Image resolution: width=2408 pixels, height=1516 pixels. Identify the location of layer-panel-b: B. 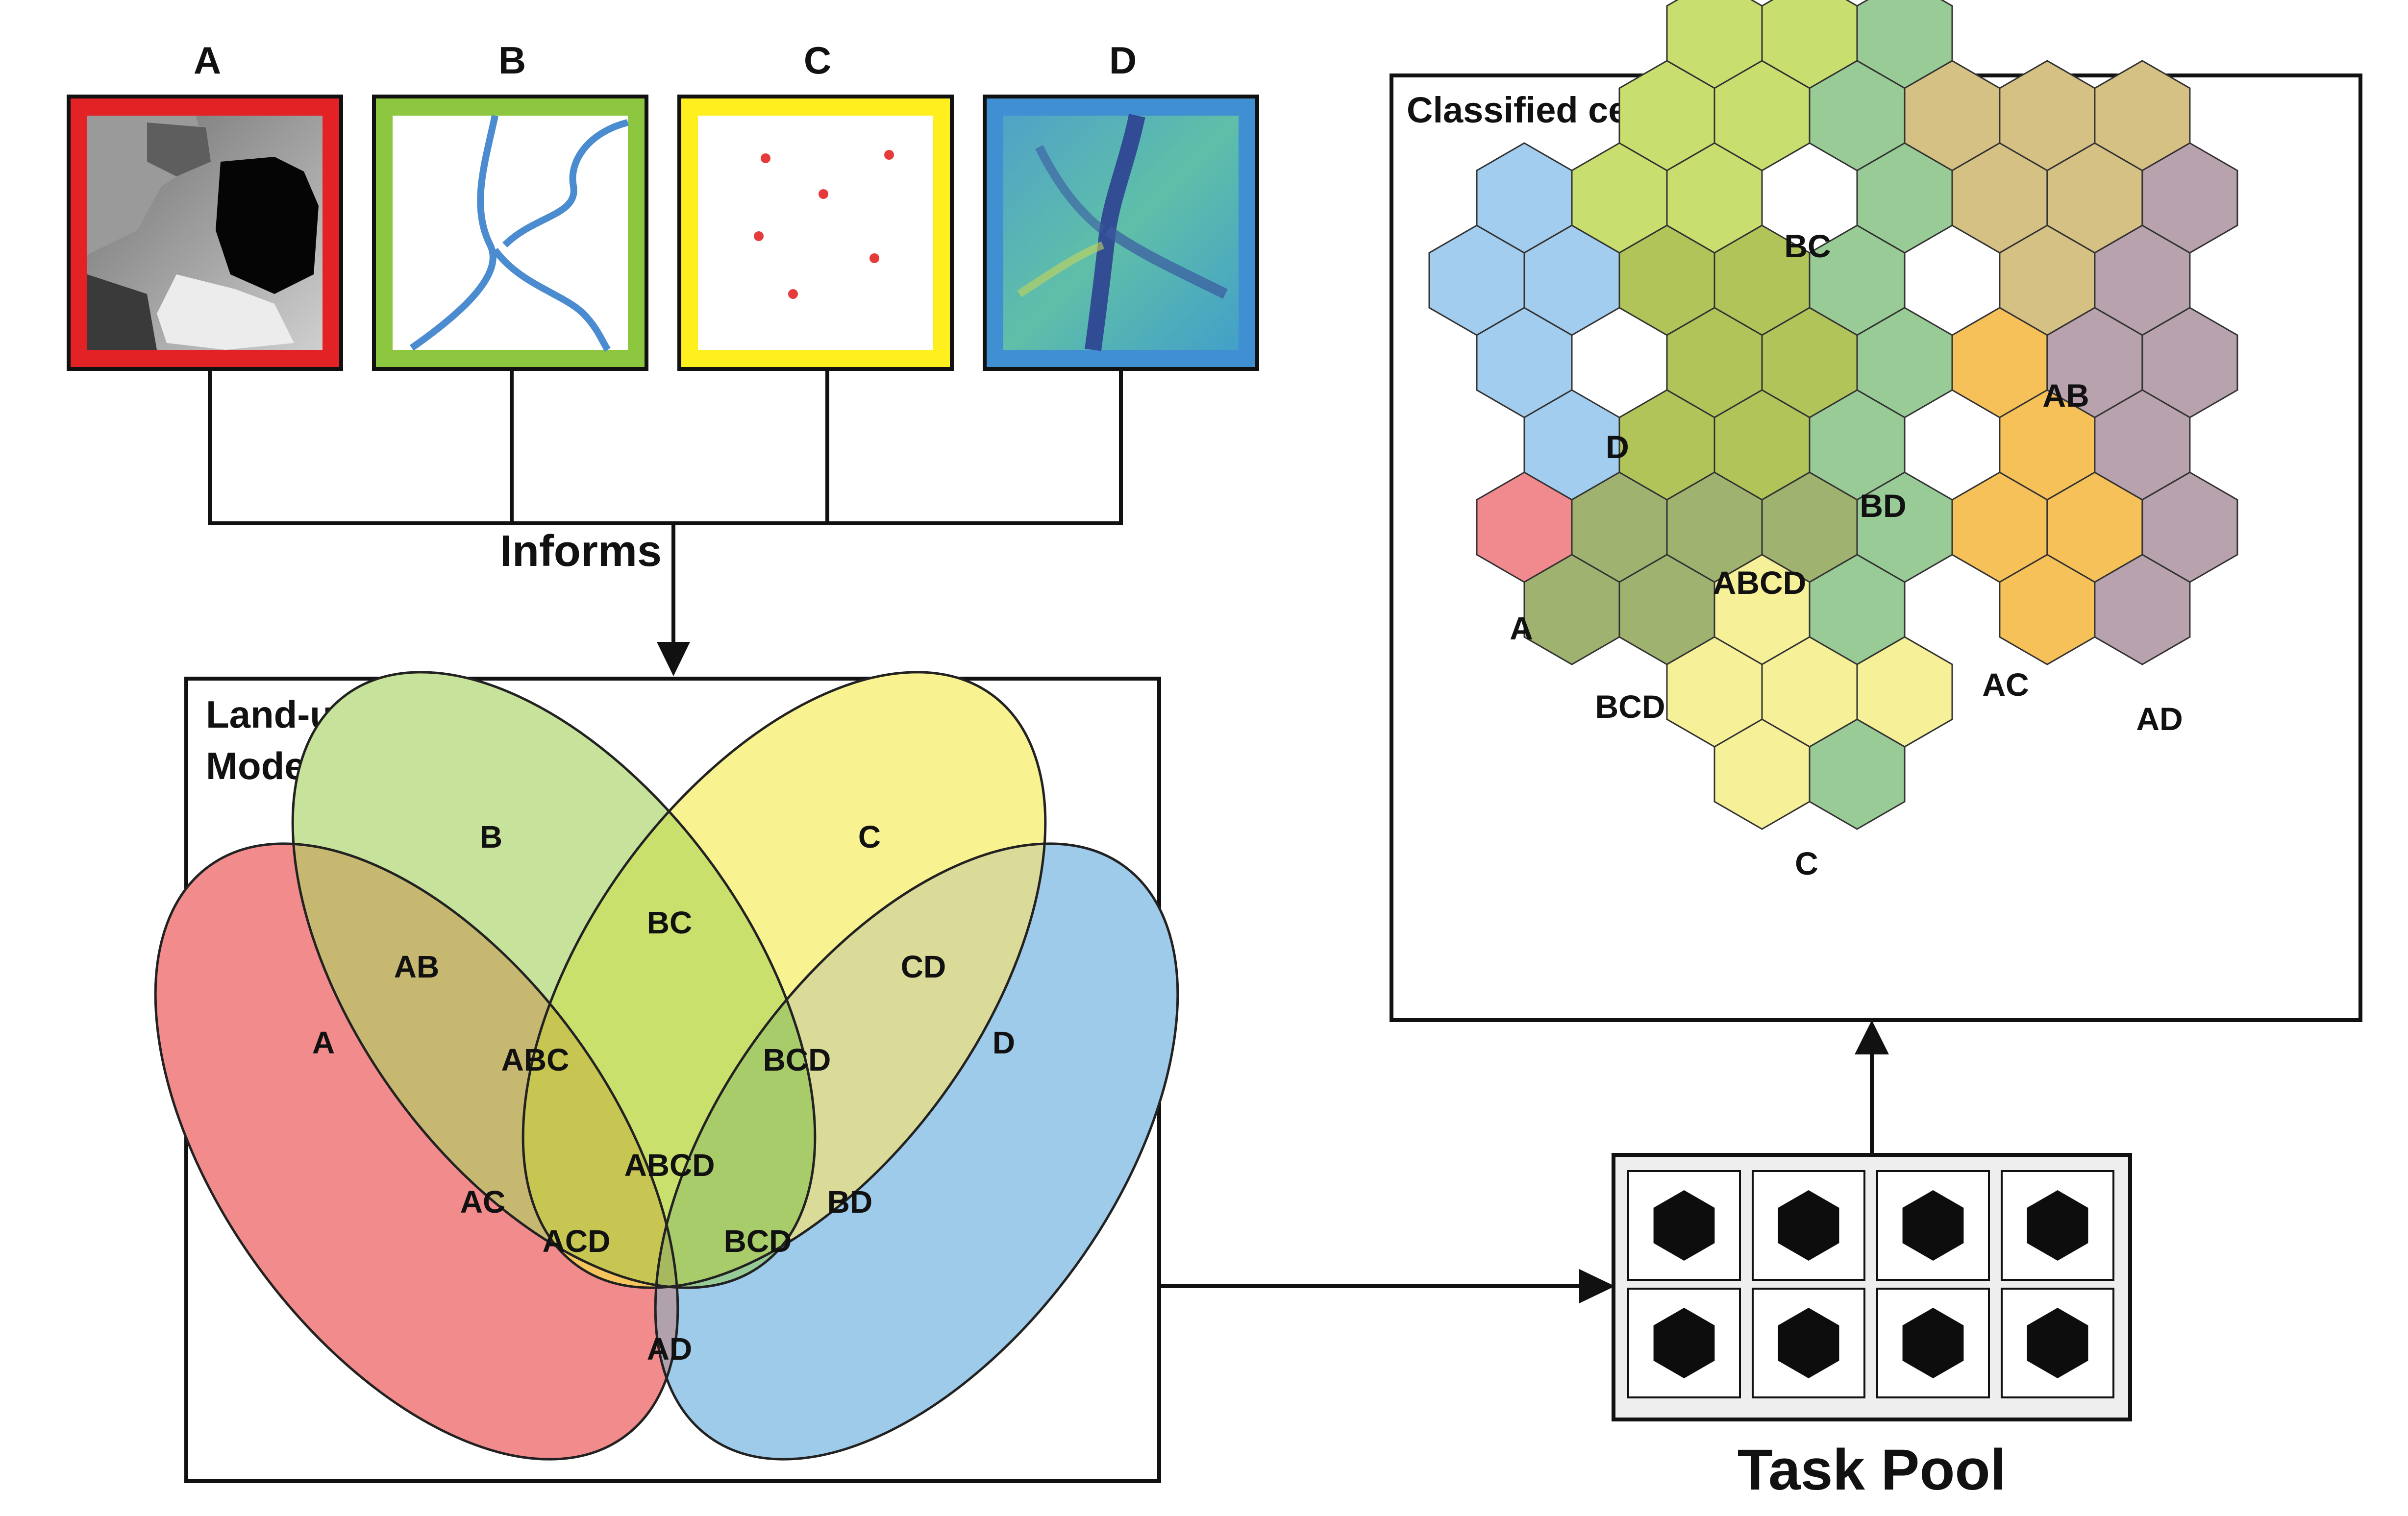
(510, 205).